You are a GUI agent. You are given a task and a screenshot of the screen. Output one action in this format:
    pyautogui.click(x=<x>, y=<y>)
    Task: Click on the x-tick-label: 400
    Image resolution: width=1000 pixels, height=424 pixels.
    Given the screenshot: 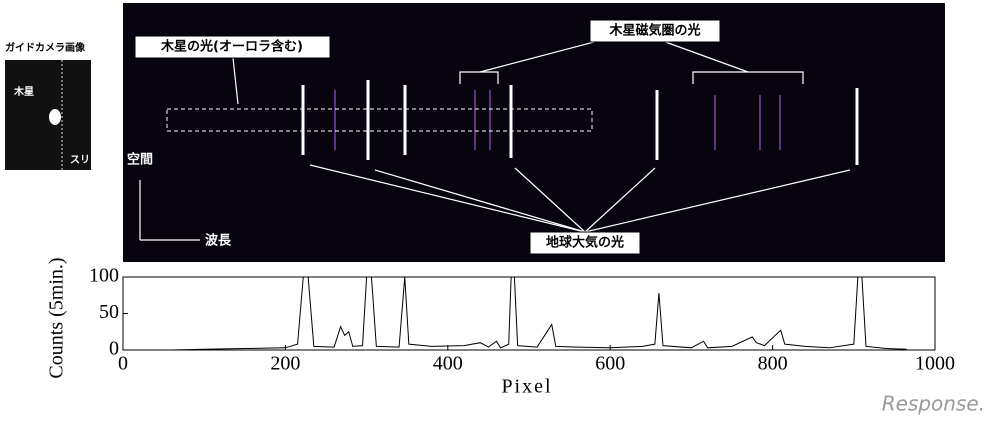 What is the action you would take?
    pyautogui.click(x=448, y=364)
    